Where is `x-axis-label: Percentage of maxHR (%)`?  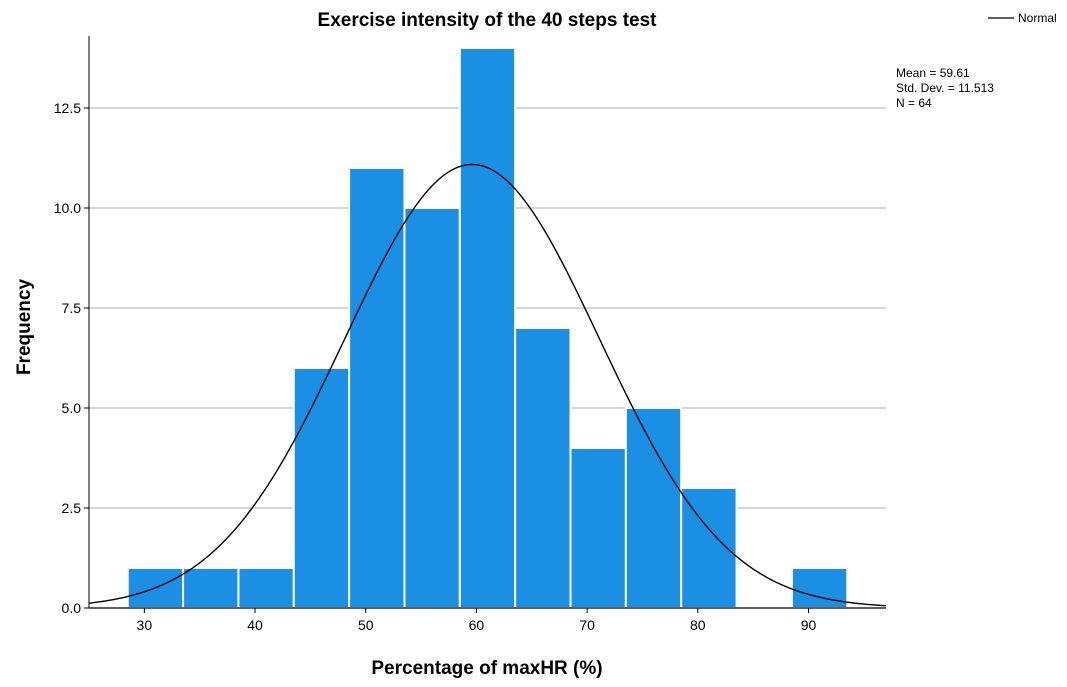
x-axis-label: Percentage of maxHR (%) is located at coordinates (486, 668).